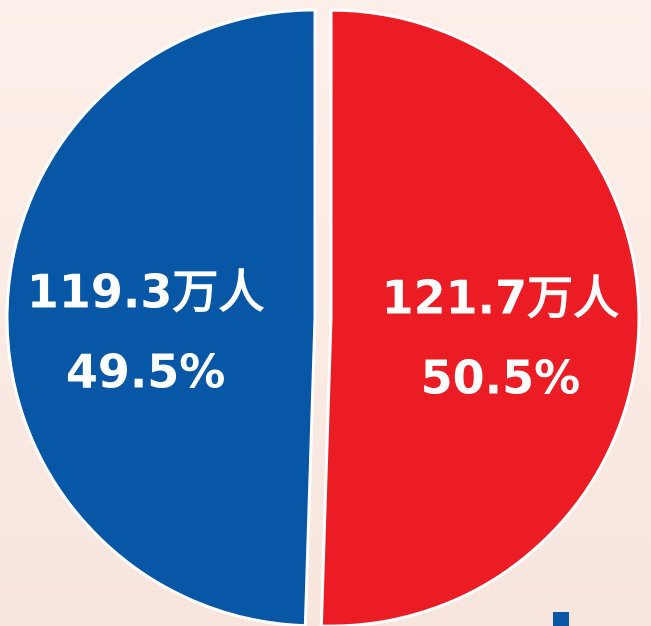 The height and width of the screenshot is (626, 651). Describe the element at coordinates (501, 297) in the screenshot. I see `count-label: 121.7万人` at that location.